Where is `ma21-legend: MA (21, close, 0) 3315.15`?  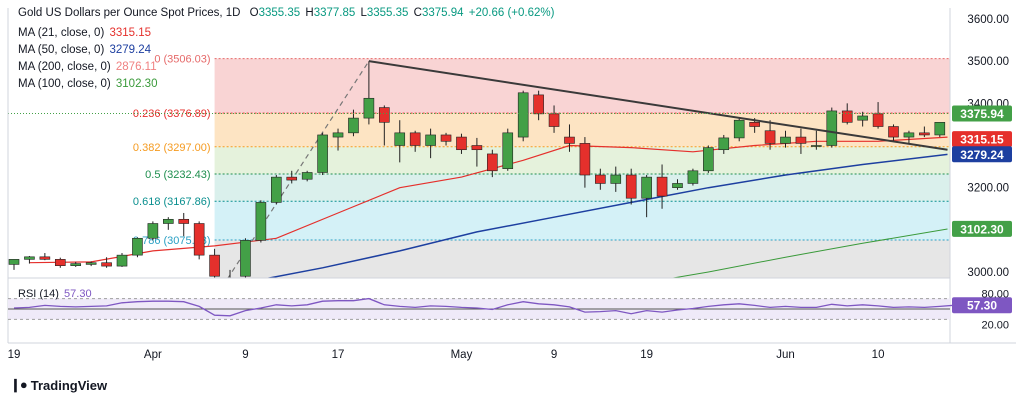
ma21-legend: MA (21, close, 0) 3315.15 is located at coordinates (85, 33).